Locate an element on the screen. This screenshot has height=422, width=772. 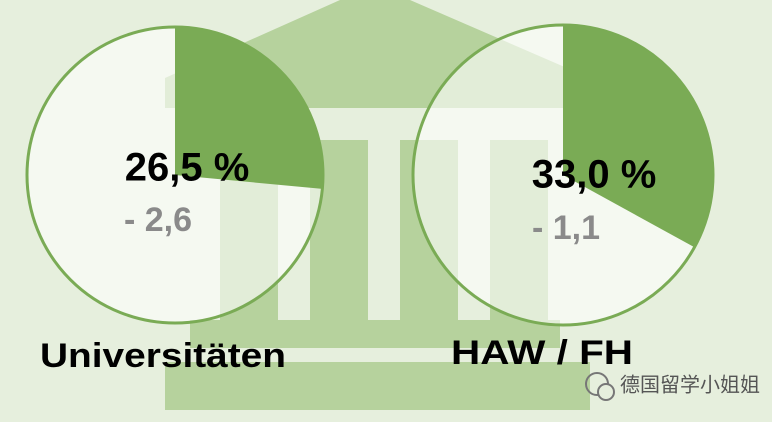
change-label: - 1,1 is located at coordinates (566, 228).